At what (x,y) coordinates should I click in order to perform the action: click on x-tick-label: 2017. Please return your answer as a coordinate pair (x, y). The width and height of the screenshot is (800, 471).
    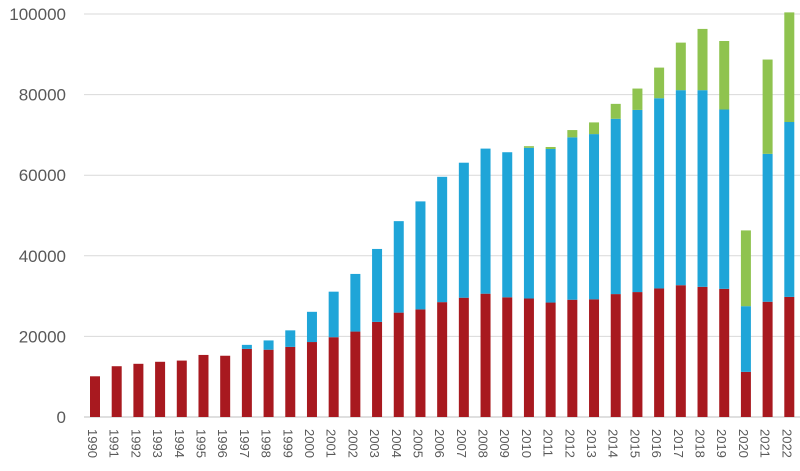
    Looking at the image, I should click on (678, 443).